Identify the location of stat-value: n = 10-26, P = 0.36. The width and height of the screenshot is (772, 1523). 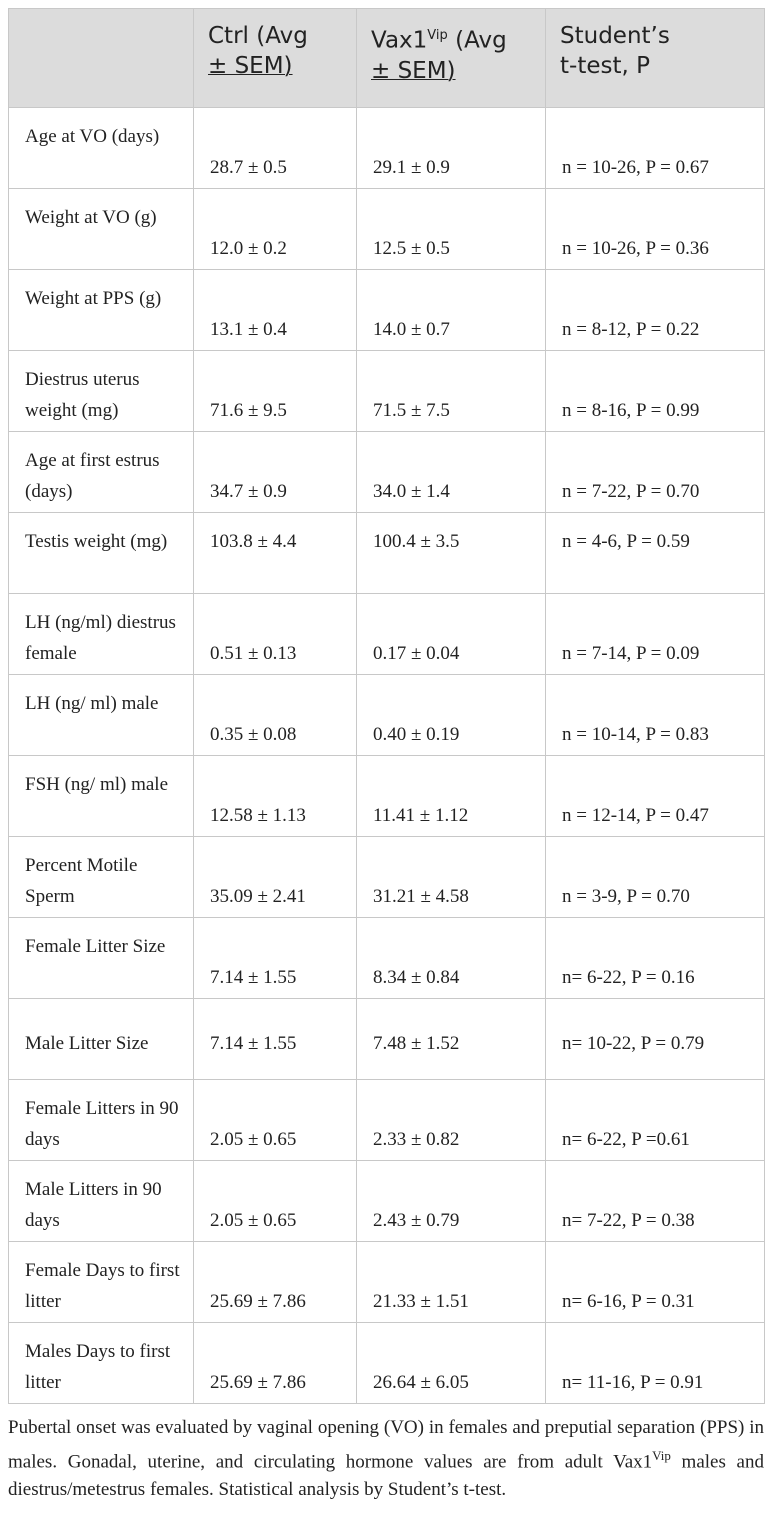
(635, 248).